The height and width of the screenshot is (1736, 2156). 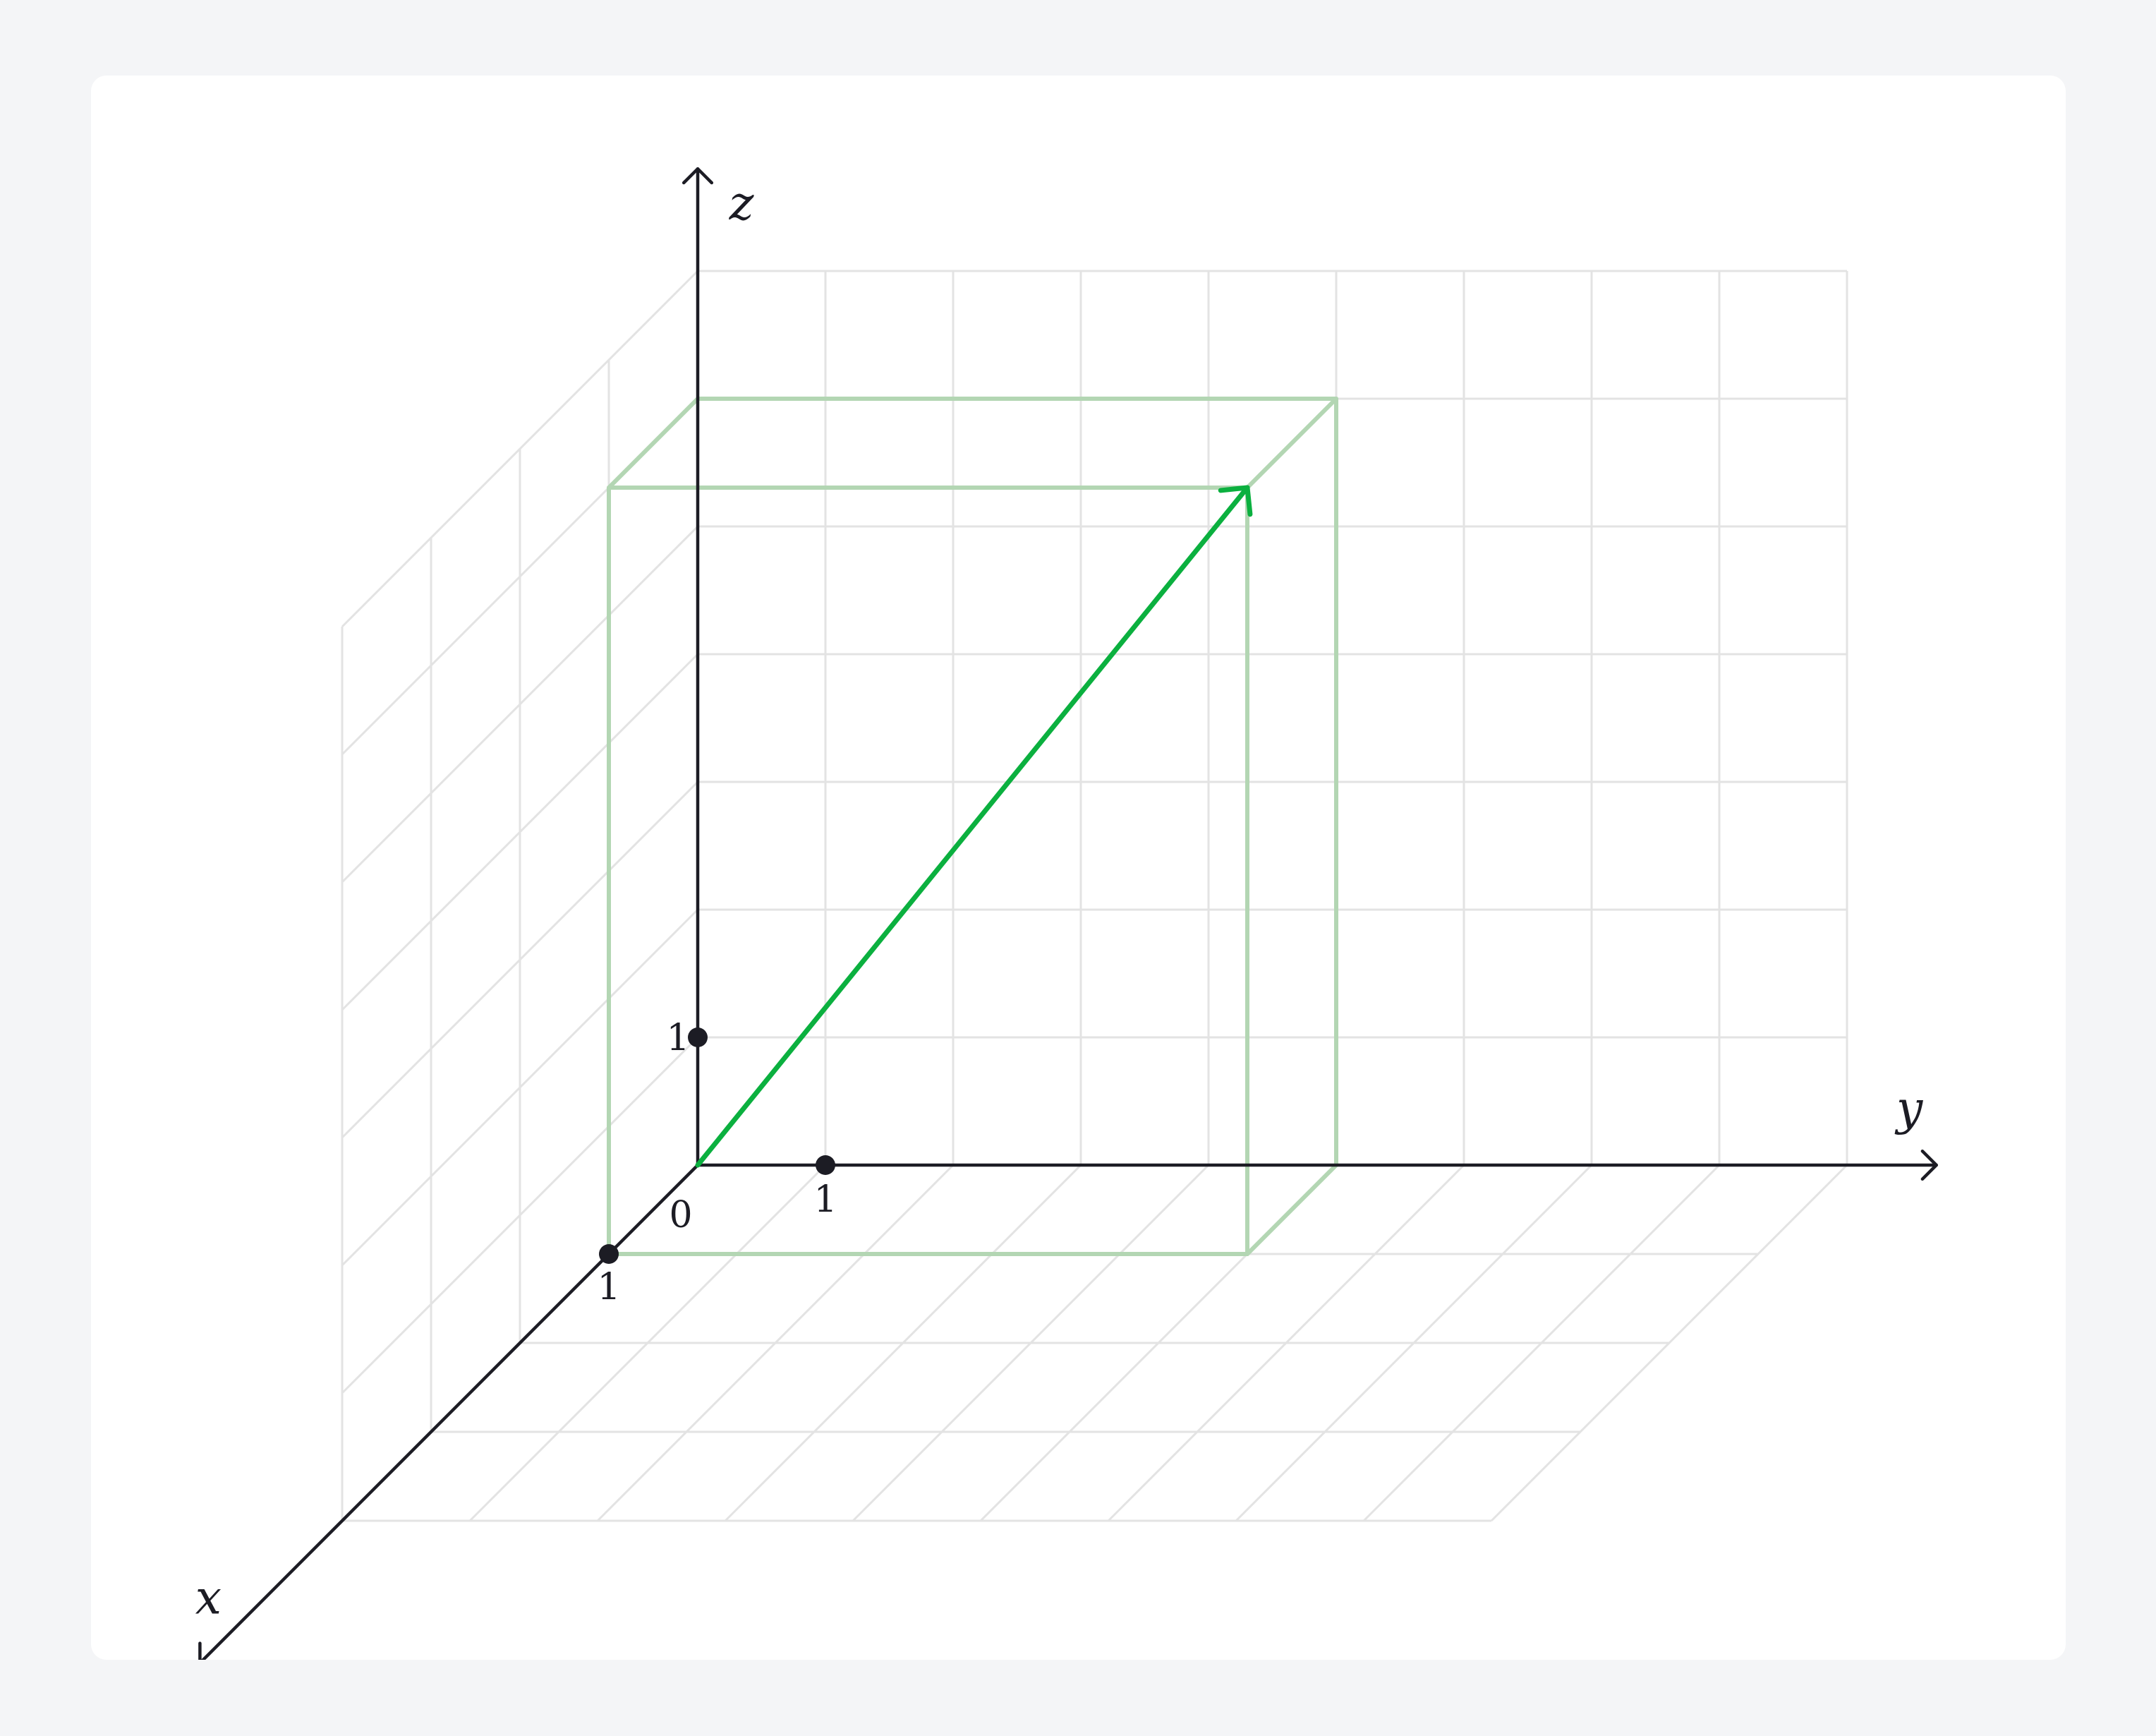 What do you see at coordinates (1929, 1165) in the screenshot?
I see `y-axis-arrowhead` at bounding box center [1929, 1165].